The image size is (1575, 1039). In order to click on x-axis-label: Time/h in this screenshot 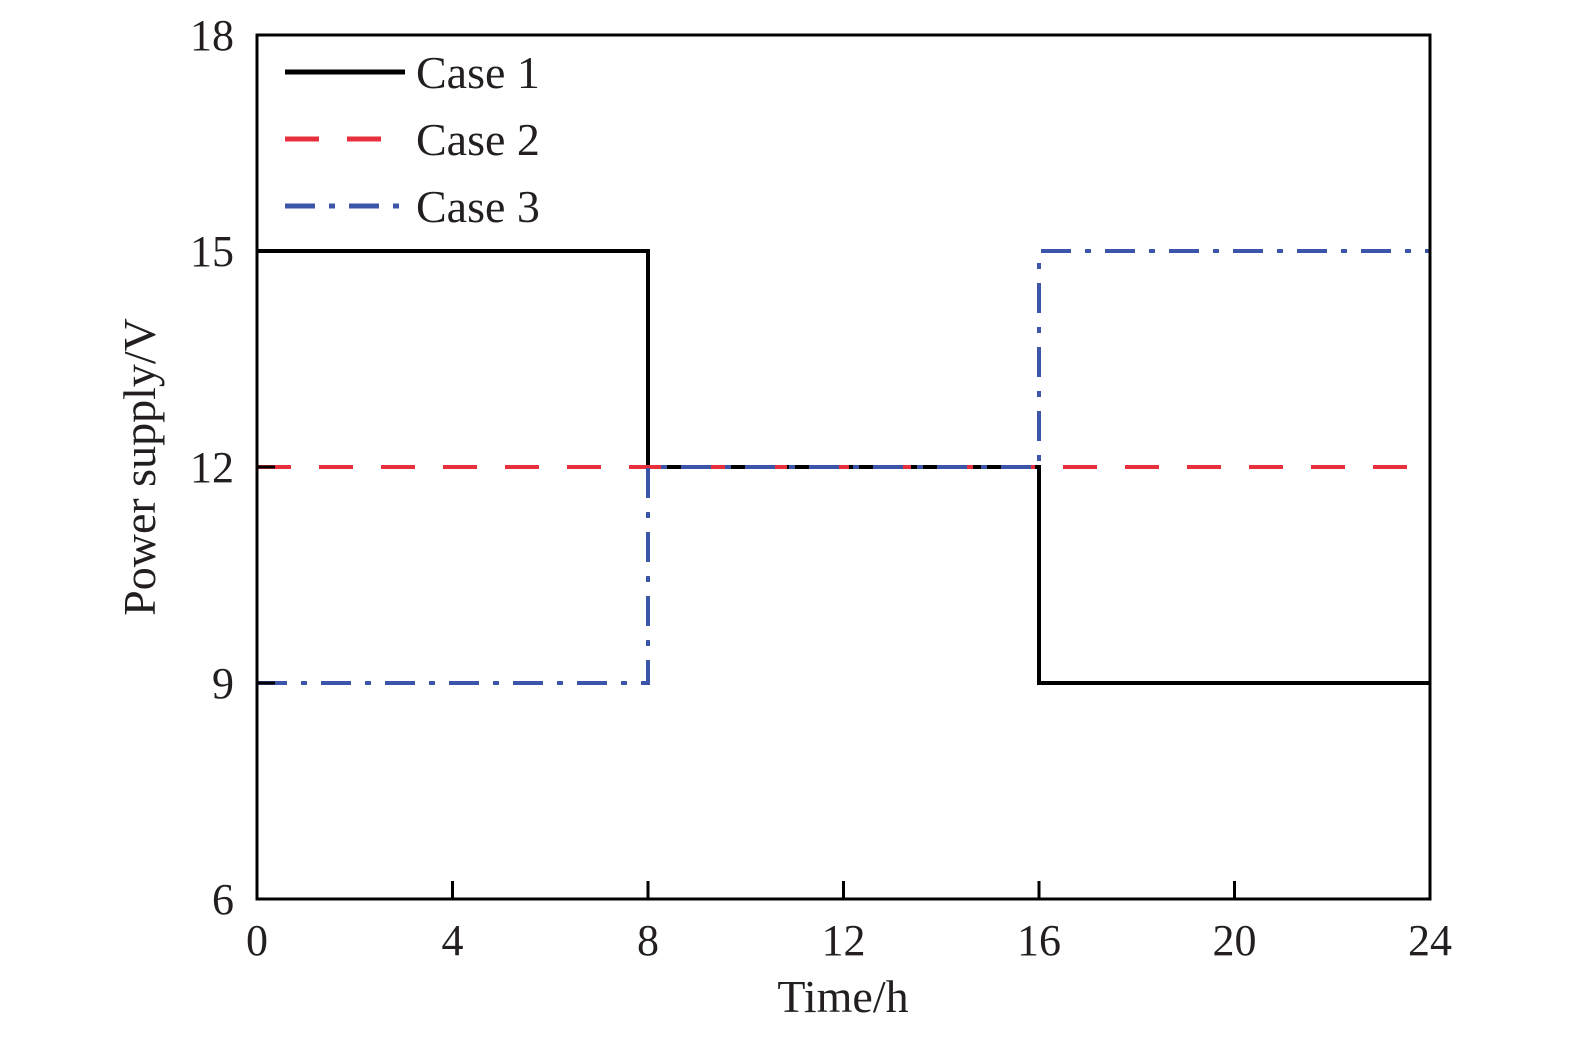, I will do `click(842, 996)`.